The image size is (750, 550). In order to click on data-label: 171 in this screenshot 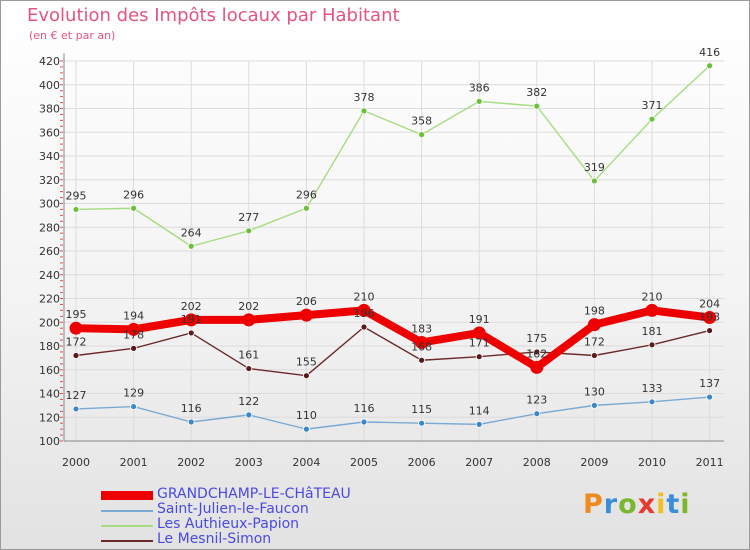, I will do `click(479, 343)`.